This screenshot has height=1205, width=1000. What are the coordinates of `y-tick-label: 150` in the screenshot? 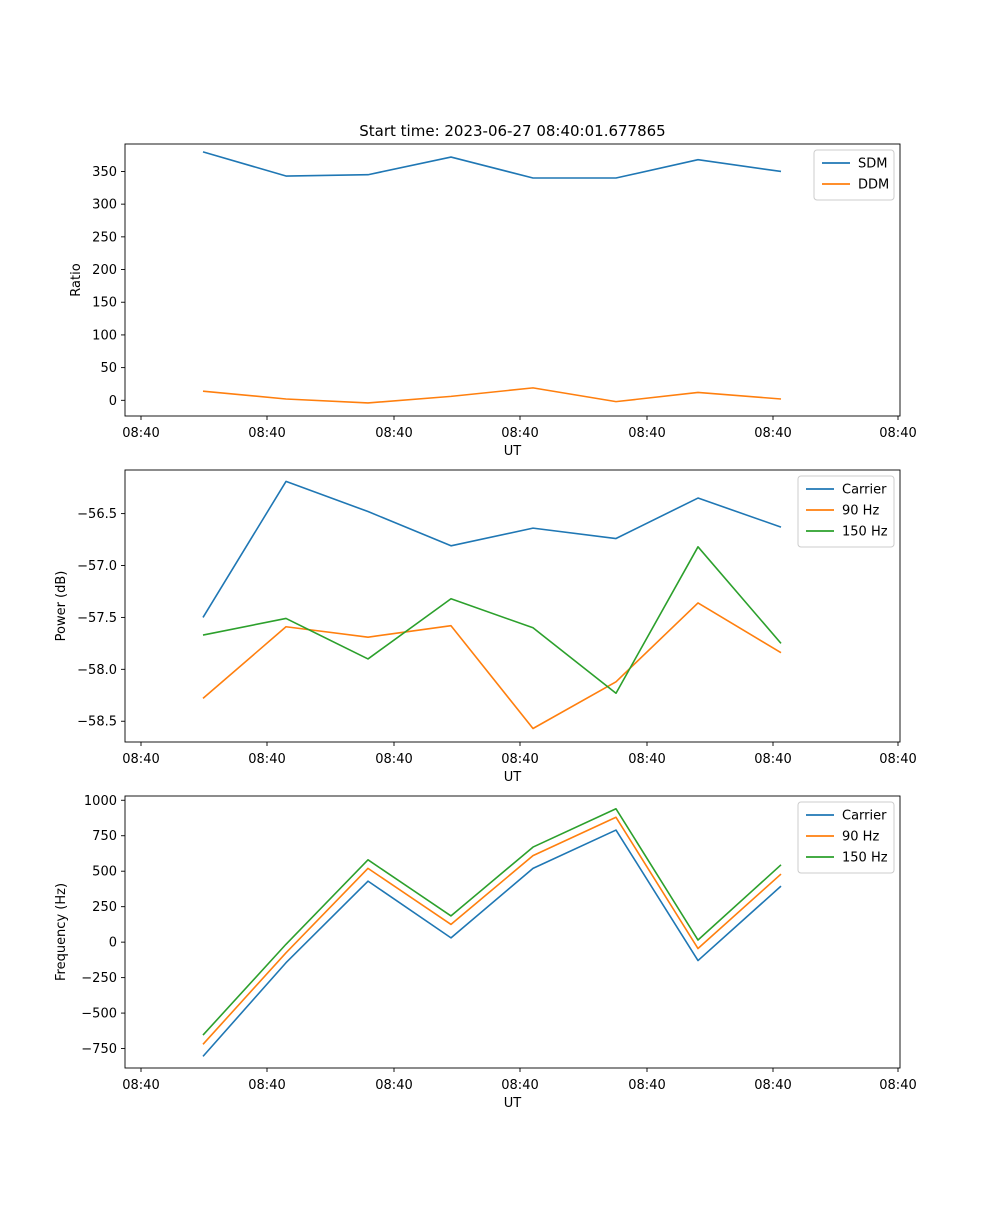 It's located at (104, 303).